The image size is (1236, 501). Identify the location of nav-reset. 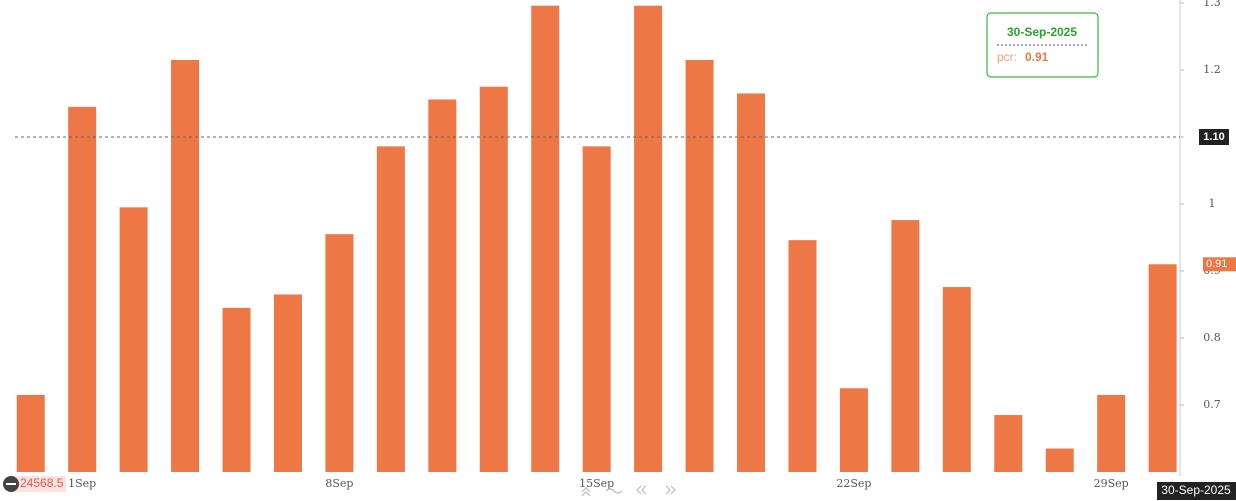
(614, 491).